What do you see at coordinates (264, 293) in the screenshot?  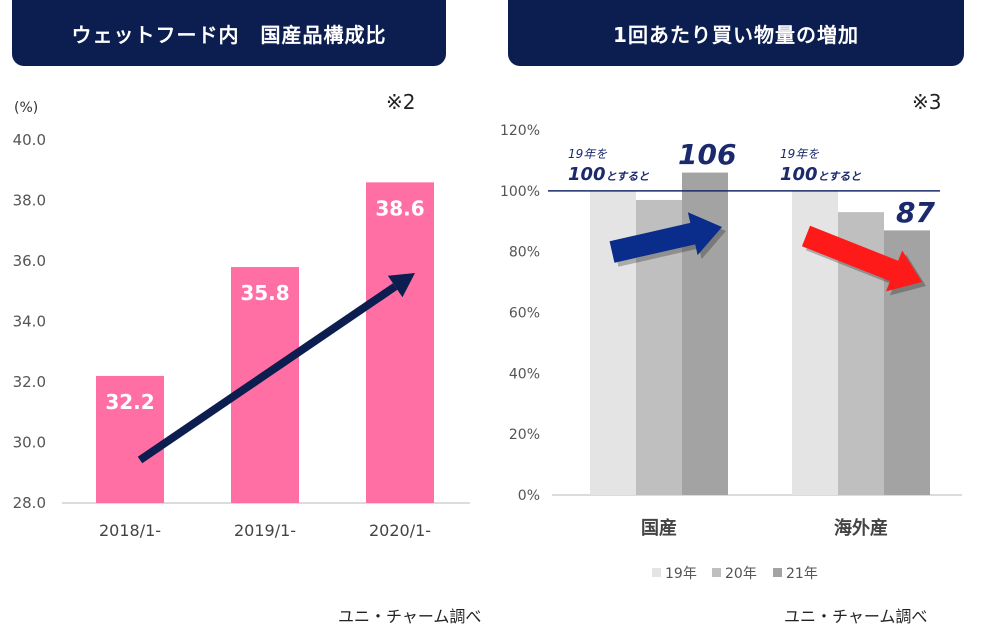 I see `bar-value-label: 35.8` at bounding box center [264, 293].